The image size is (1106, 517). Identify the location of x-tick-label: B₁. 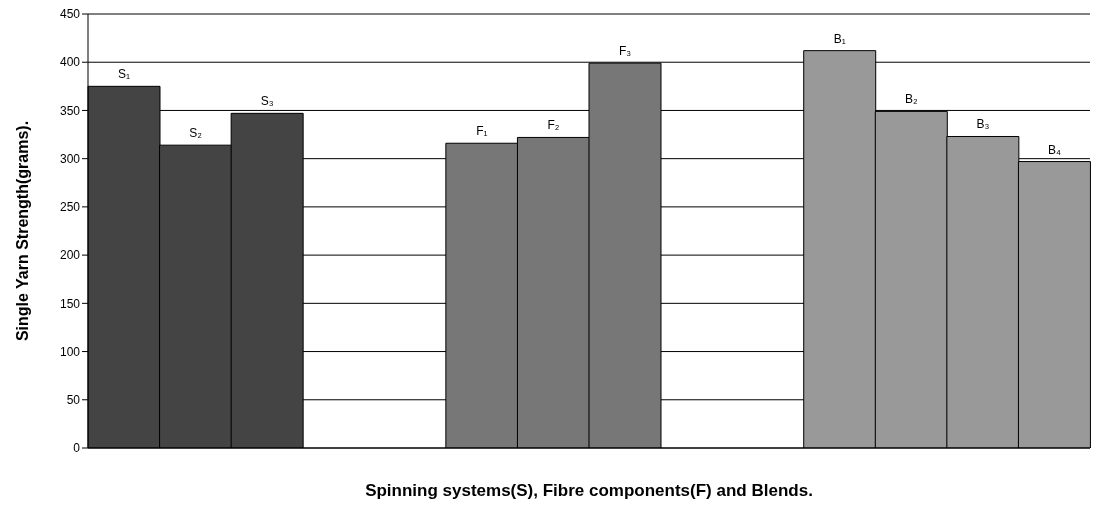
(839, 38).